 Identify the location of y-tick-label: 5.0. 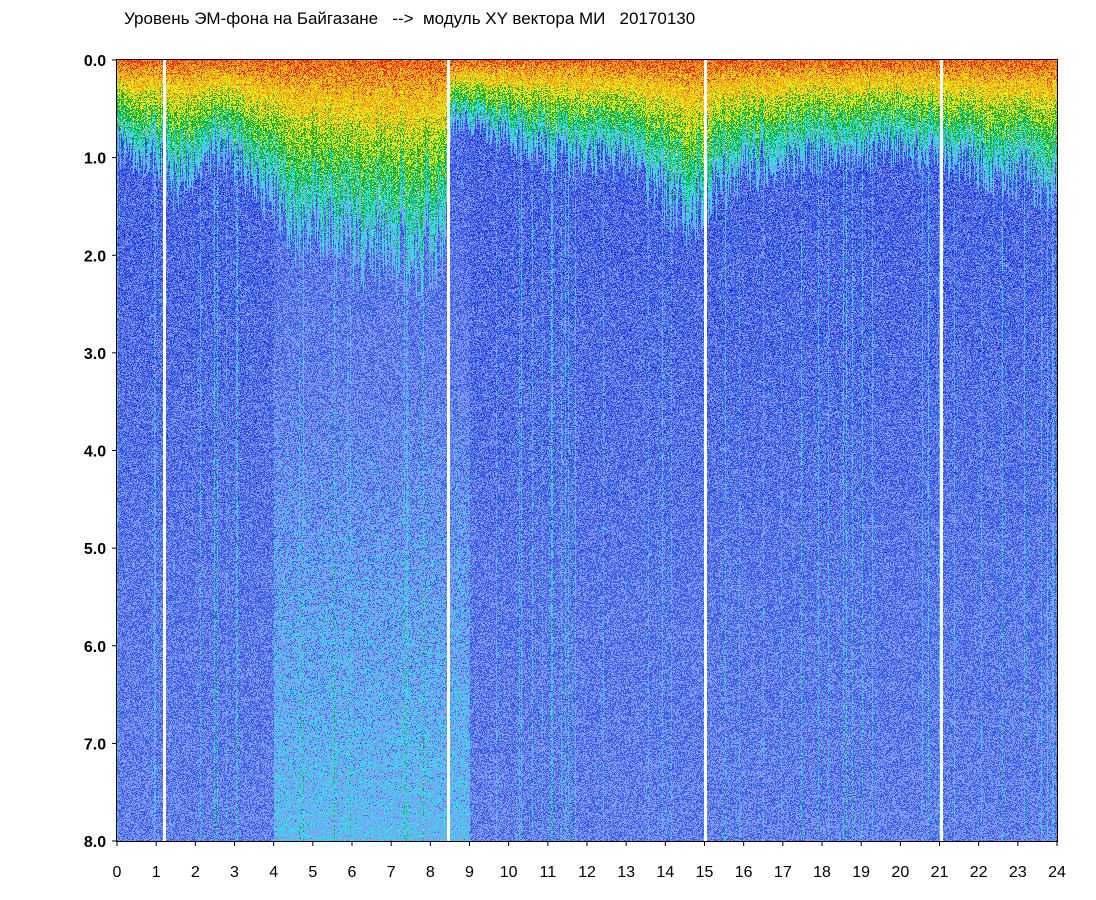
(95, 549).